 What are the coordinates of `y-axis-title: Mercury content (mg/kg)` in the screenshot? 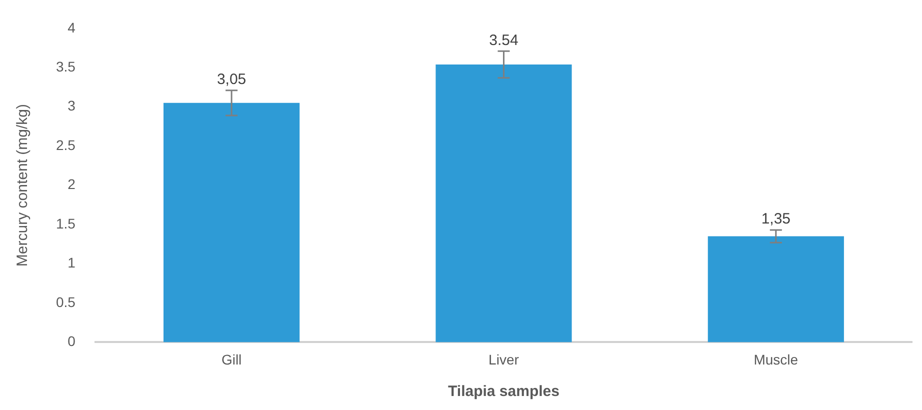 It's located at (23, 185).